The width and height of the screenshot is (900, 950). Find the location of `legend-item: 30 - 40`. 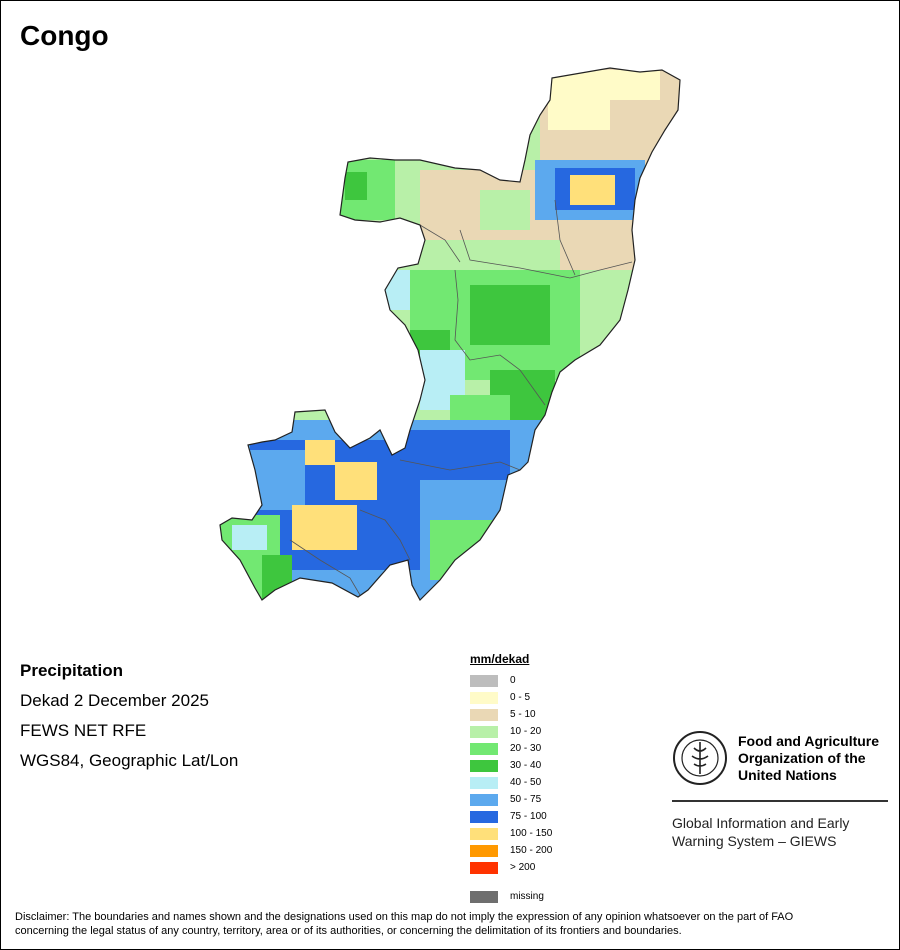

legend-item: 30 - 40 is located at coordinates (511, 765).